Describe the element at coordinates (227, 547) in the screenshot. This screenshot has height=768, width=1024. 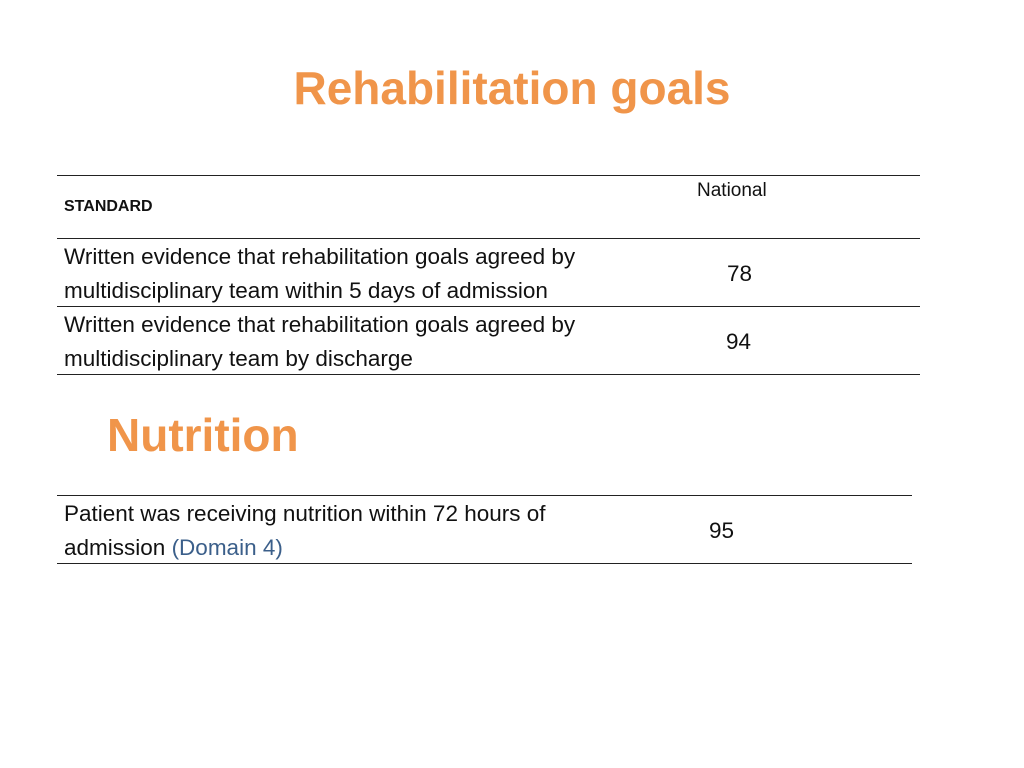
I see `domain-reference: (Domain 4)` at that location.